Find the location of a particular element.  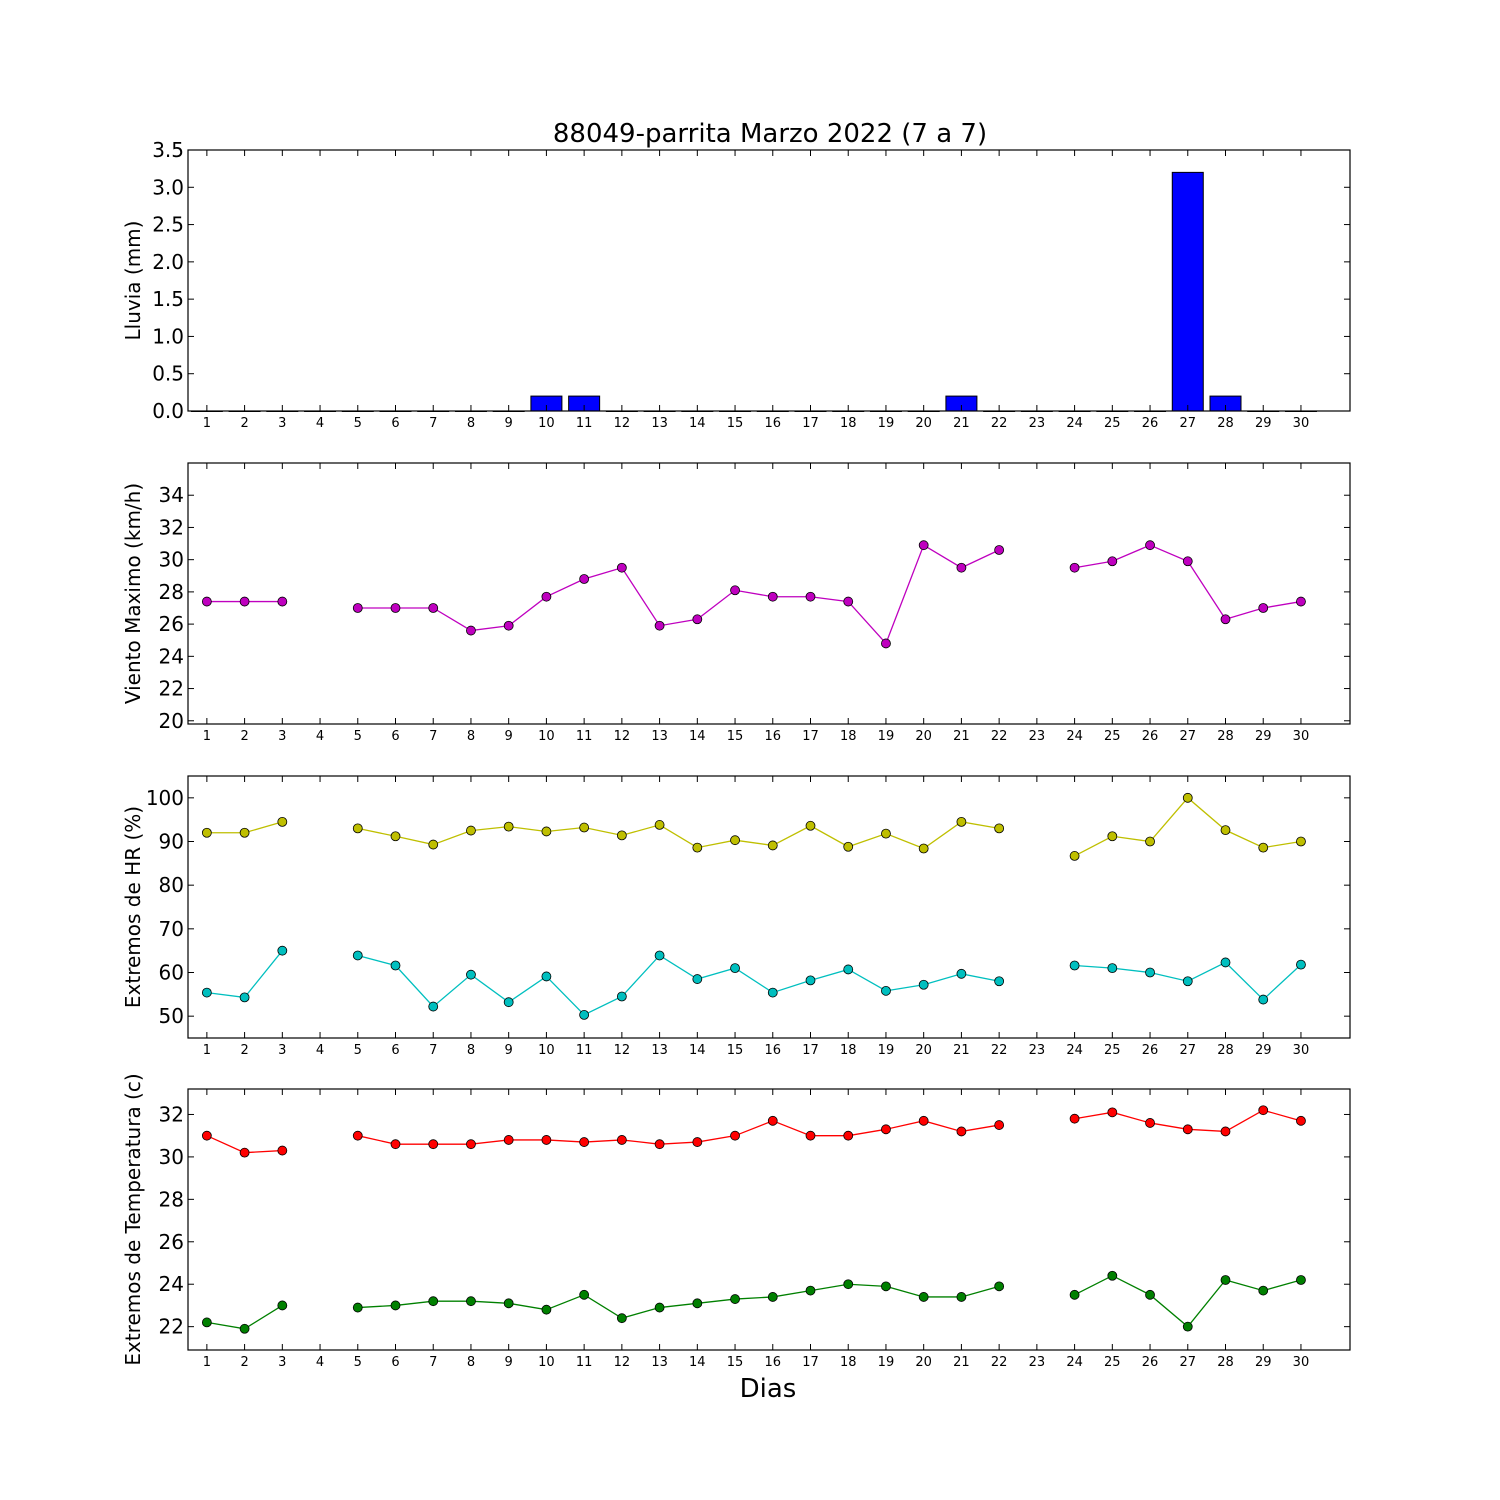

x-tick-label: 19 is located at coordinates (886, 736).